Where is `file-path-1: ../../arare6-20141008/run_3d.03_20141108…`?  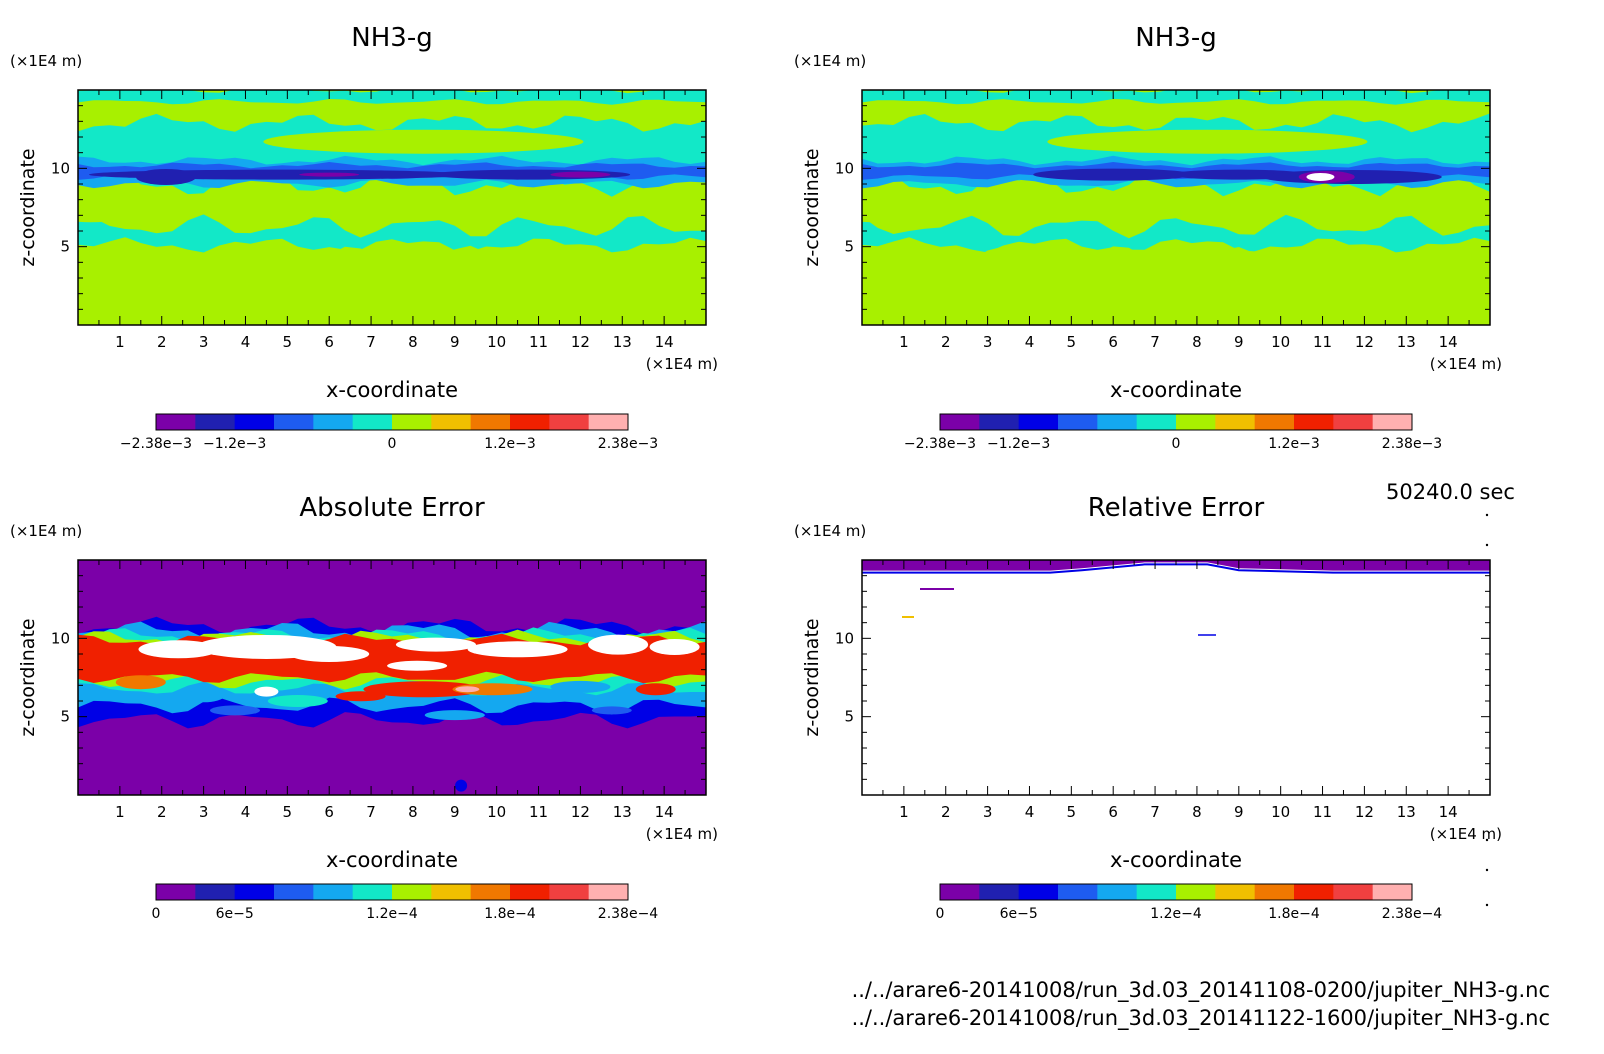 file-path-1: ../../arare6-20141008/run_3d.03_20141108… is located at coordinates (1200, 990).